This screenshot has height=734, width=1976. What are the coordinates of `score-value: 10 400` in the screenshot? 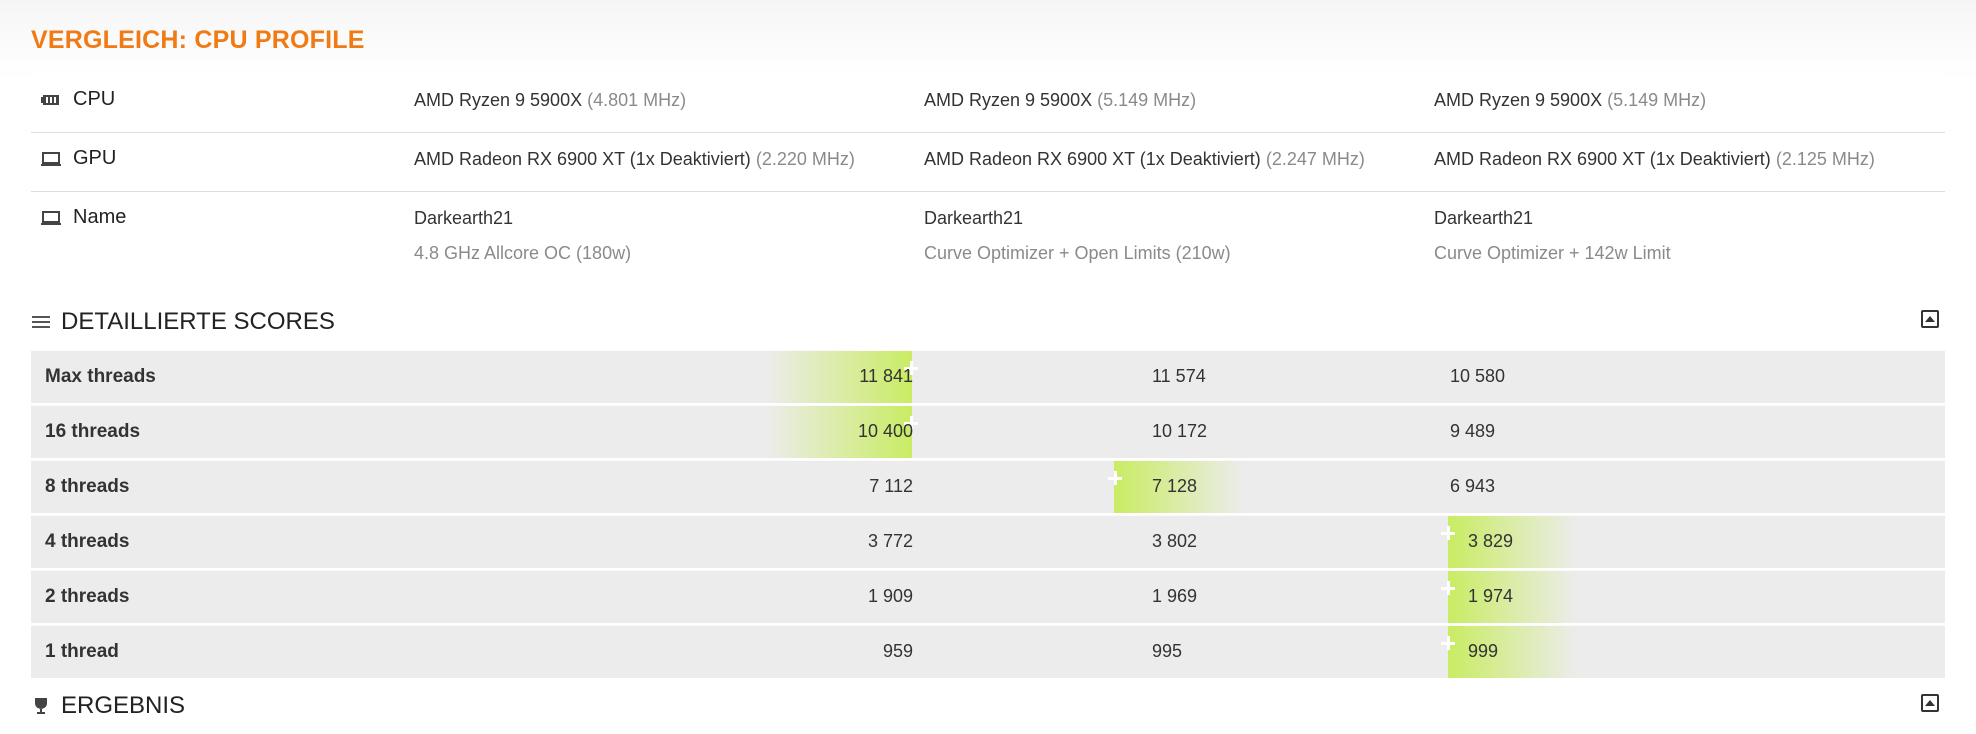 It's located at (885, 431).